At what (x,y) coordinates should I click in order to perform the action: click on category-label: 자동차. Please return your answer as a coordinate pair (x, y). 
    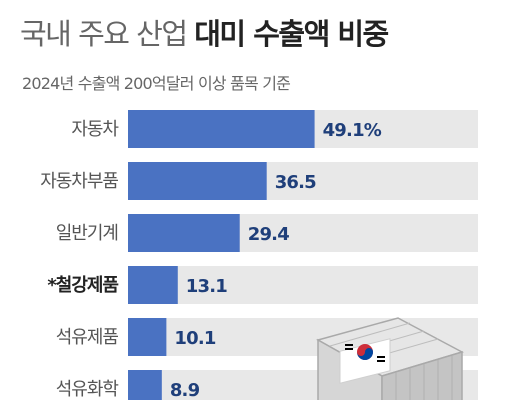
    Looking at the image, I should click on (95, 129).